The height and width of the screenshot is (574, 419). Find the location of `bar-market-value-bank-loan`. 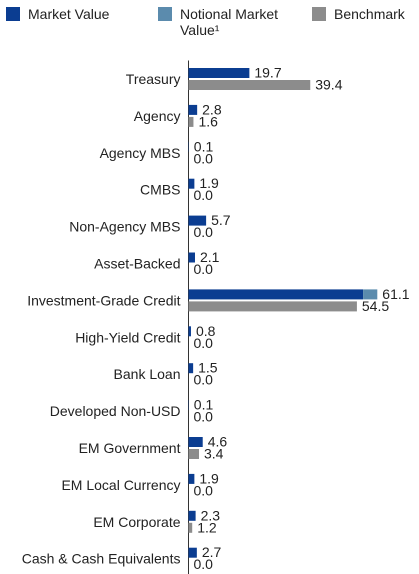

bar-market-value-bank-loan is located at coordinates (191, 368).